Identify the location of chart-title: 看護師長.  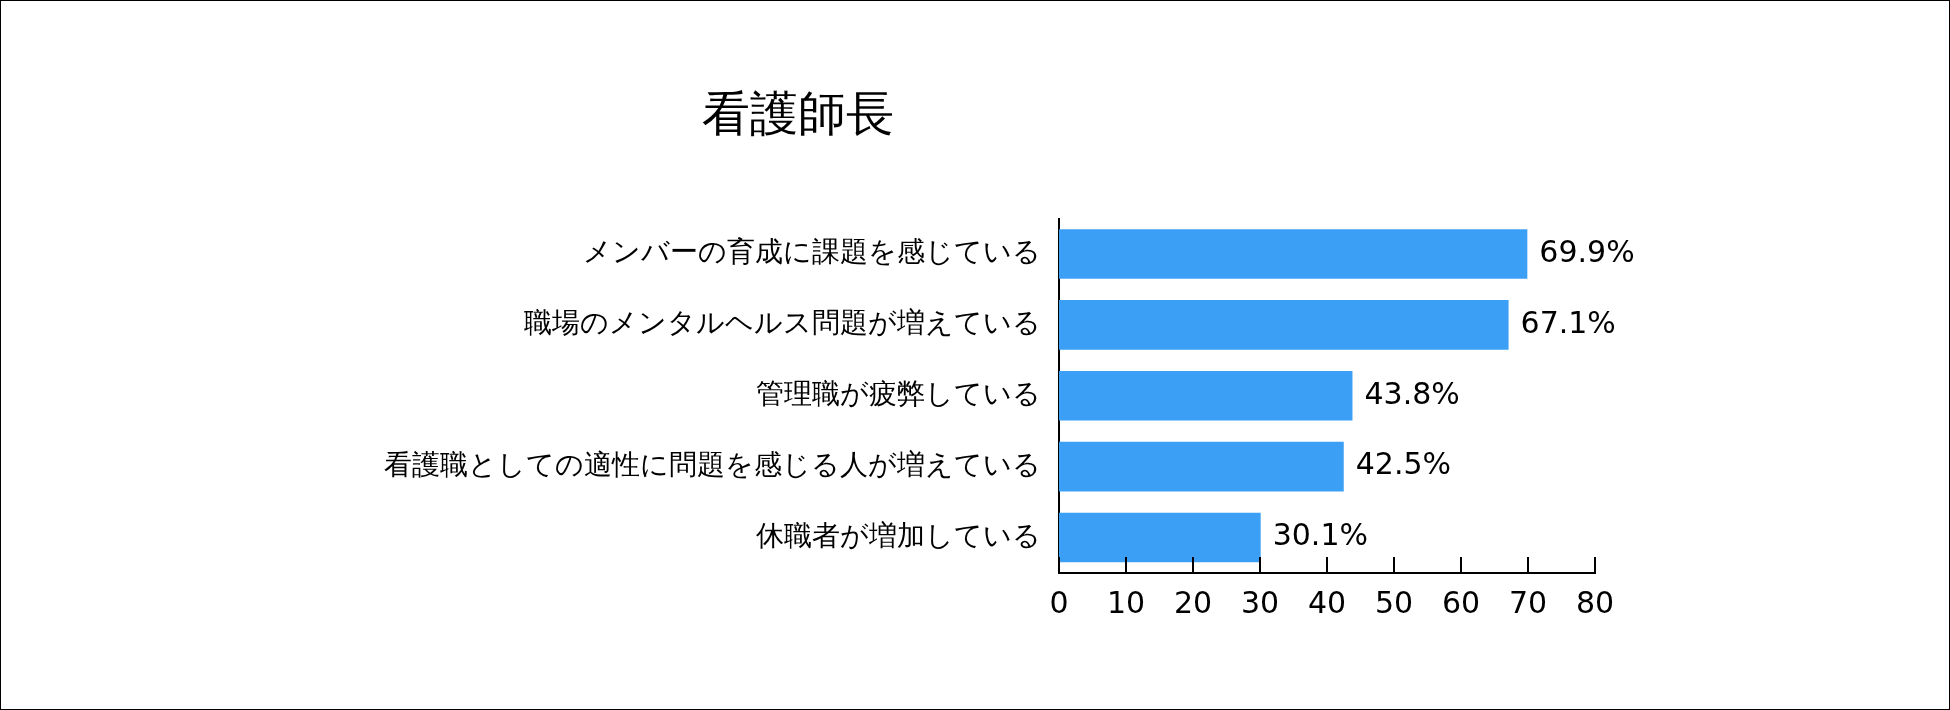
(798, 113).